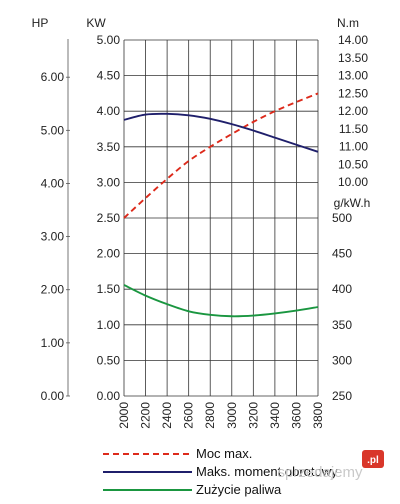  Describe the element at coordinates (109, 360) in the screenshot. I see `kw-tick-label: 0.50` at that location.